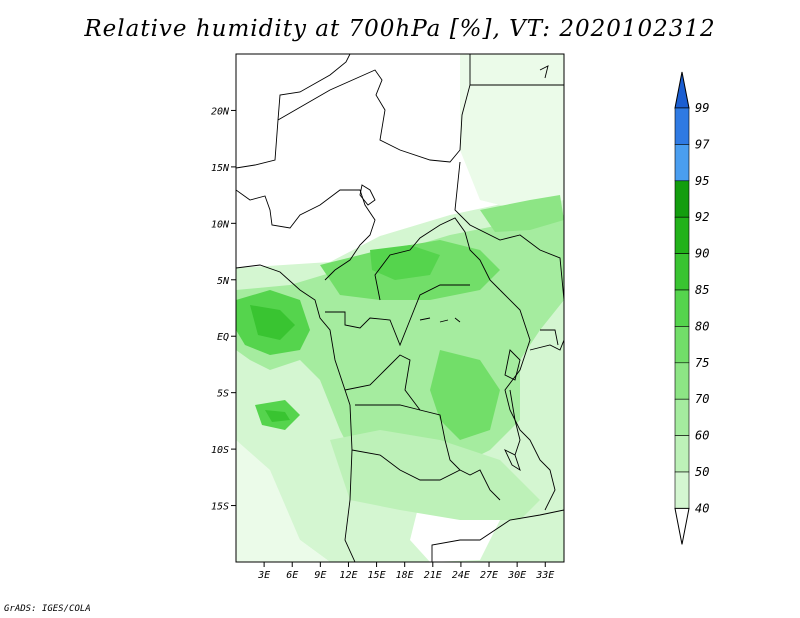  What do you see at coordinates (682, 526) in the screenshot?
I see `colorbar-min-triangle` at bounding box center [682, 526].